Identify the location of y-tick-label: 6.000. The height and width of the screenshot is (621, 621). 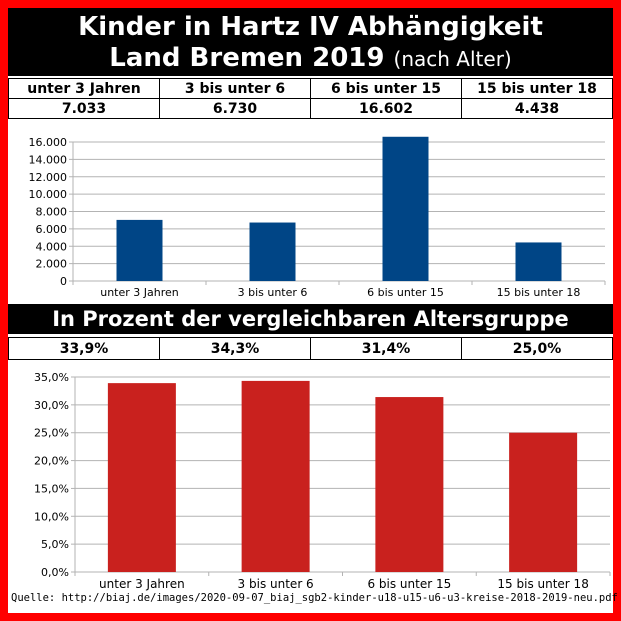
(52, 229).